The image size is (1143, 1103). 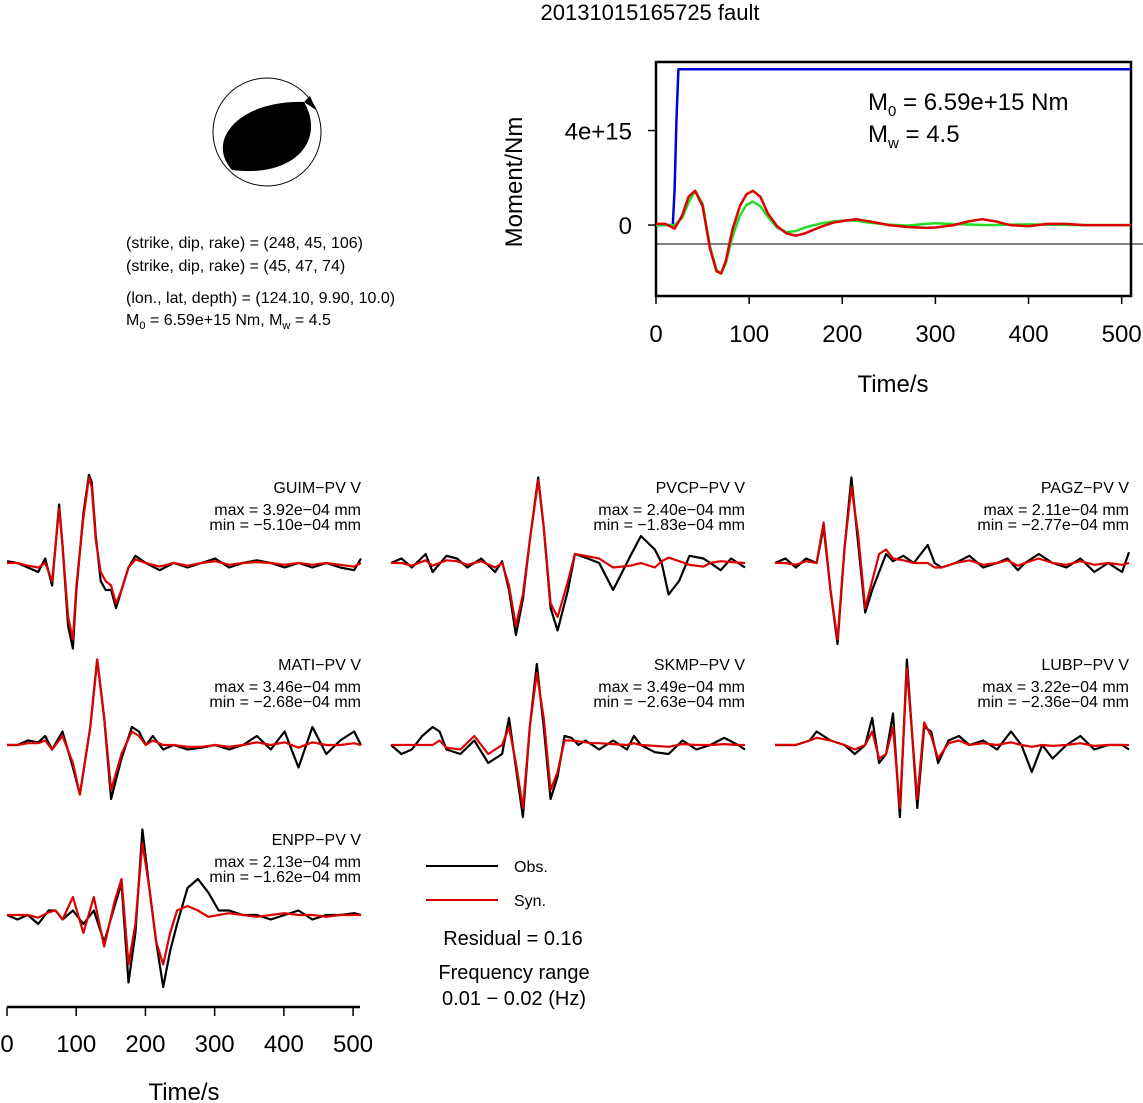 I want to click on moment-y-tick-label: 0, so click(x=625, y=226).